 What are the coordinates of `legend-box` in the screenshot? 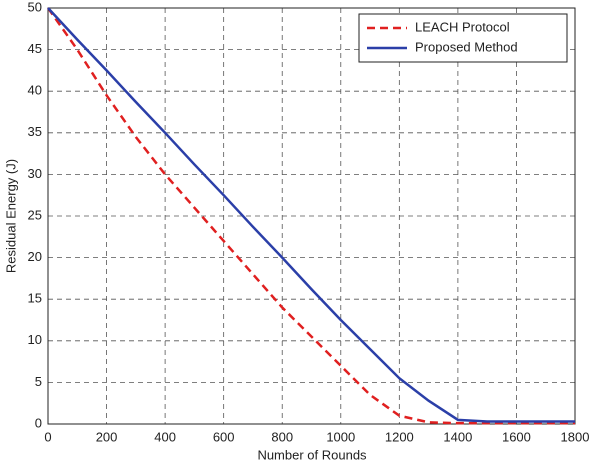 It's located at (463, 38).